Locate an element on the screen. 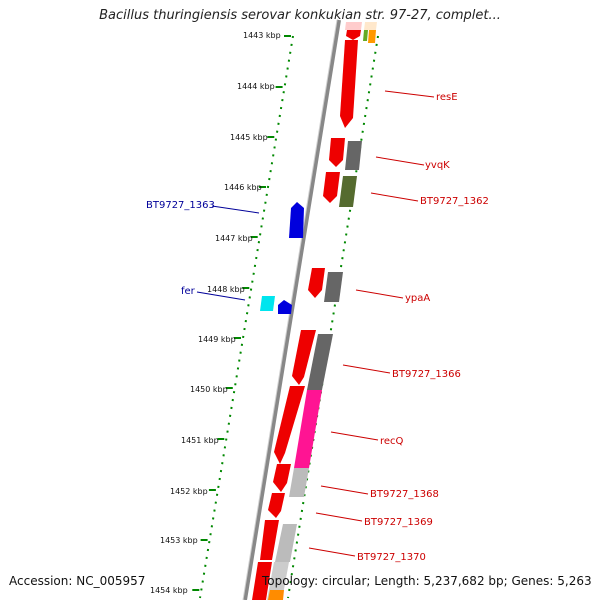  tick-label: 1448 kbp is located at coordinates (226, 289).